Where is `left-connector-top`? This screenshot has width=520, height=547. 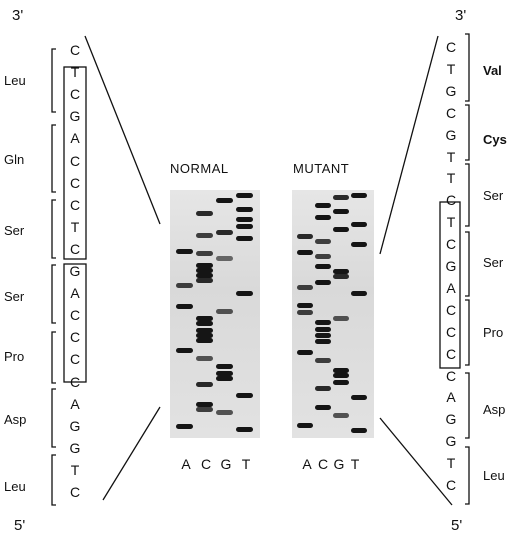 left-connector-top is located at coordinates (122, 130).